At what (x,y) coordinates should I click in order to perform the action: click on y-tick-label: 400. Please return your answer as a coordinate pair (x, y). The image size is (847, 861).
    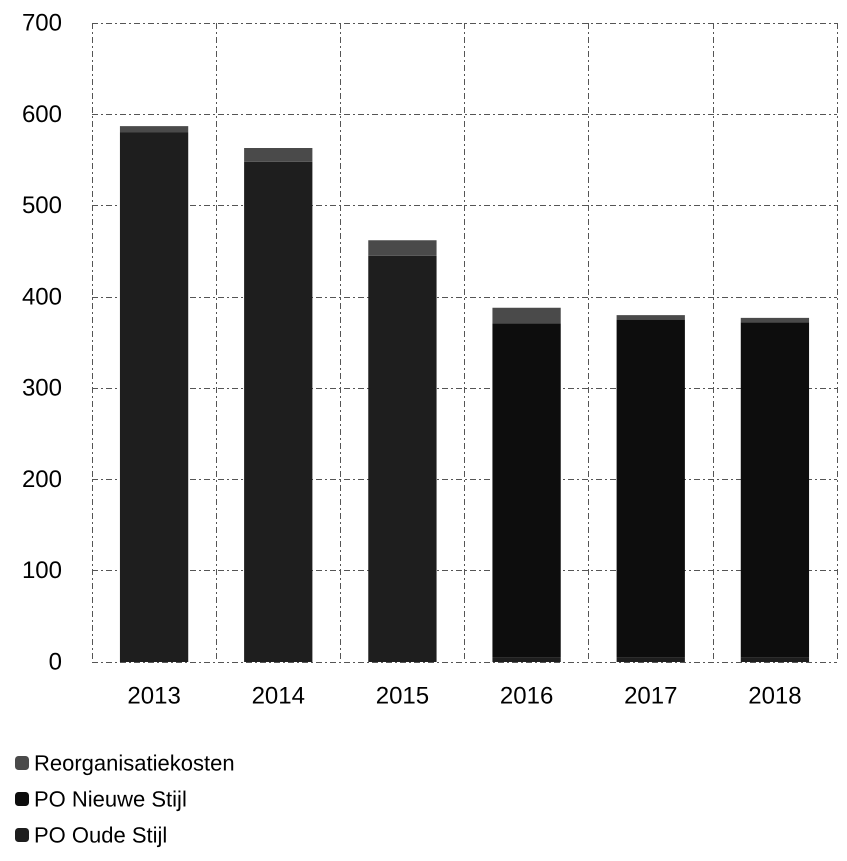
    Looking at the image, I should click on (42, 296).